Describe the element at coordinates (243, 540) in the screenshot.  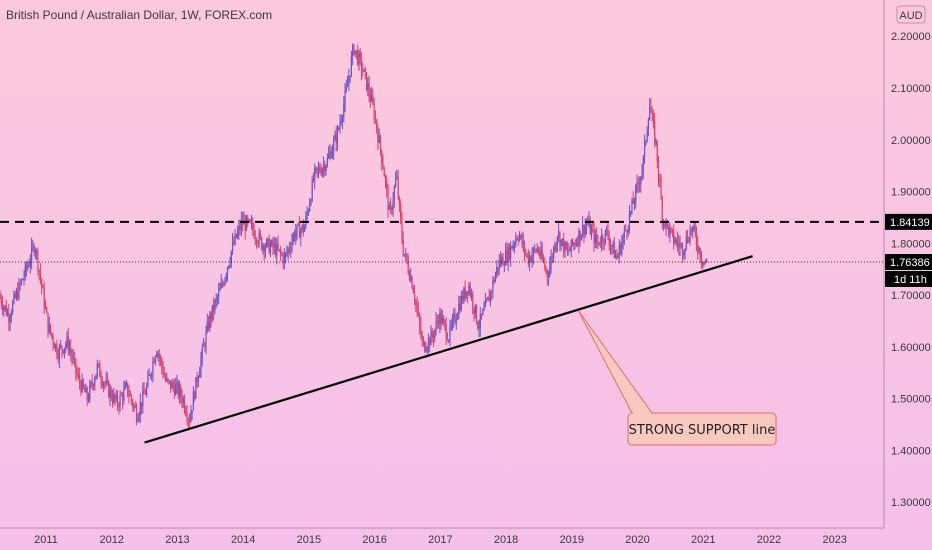
I see `x-tick-label: 2014` at that location.